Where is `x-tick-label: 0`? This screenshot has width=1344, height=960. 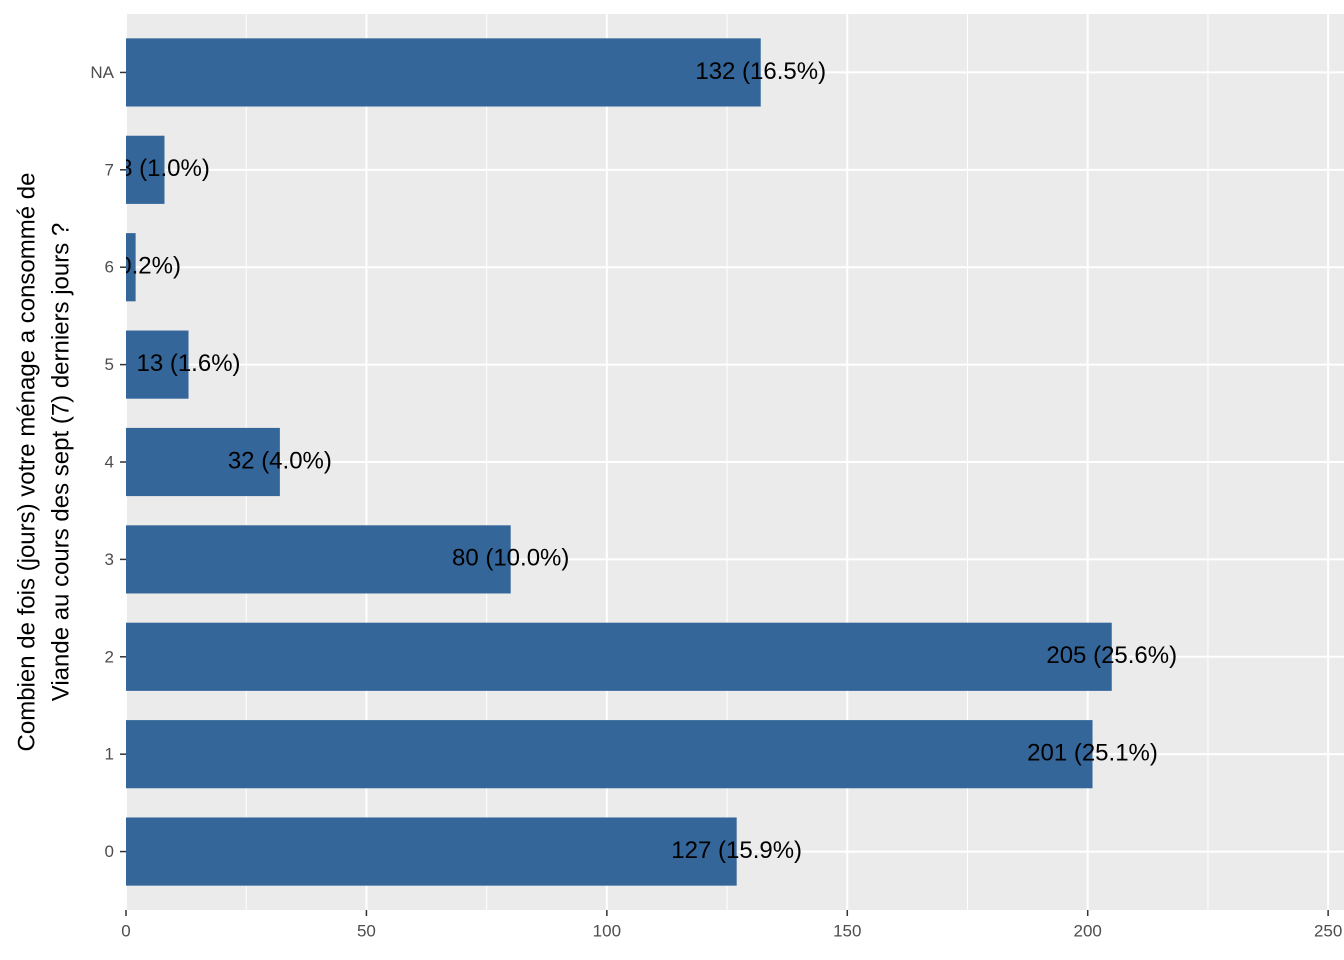 x-tick-label: 0 is located at coordinates (125, 930).